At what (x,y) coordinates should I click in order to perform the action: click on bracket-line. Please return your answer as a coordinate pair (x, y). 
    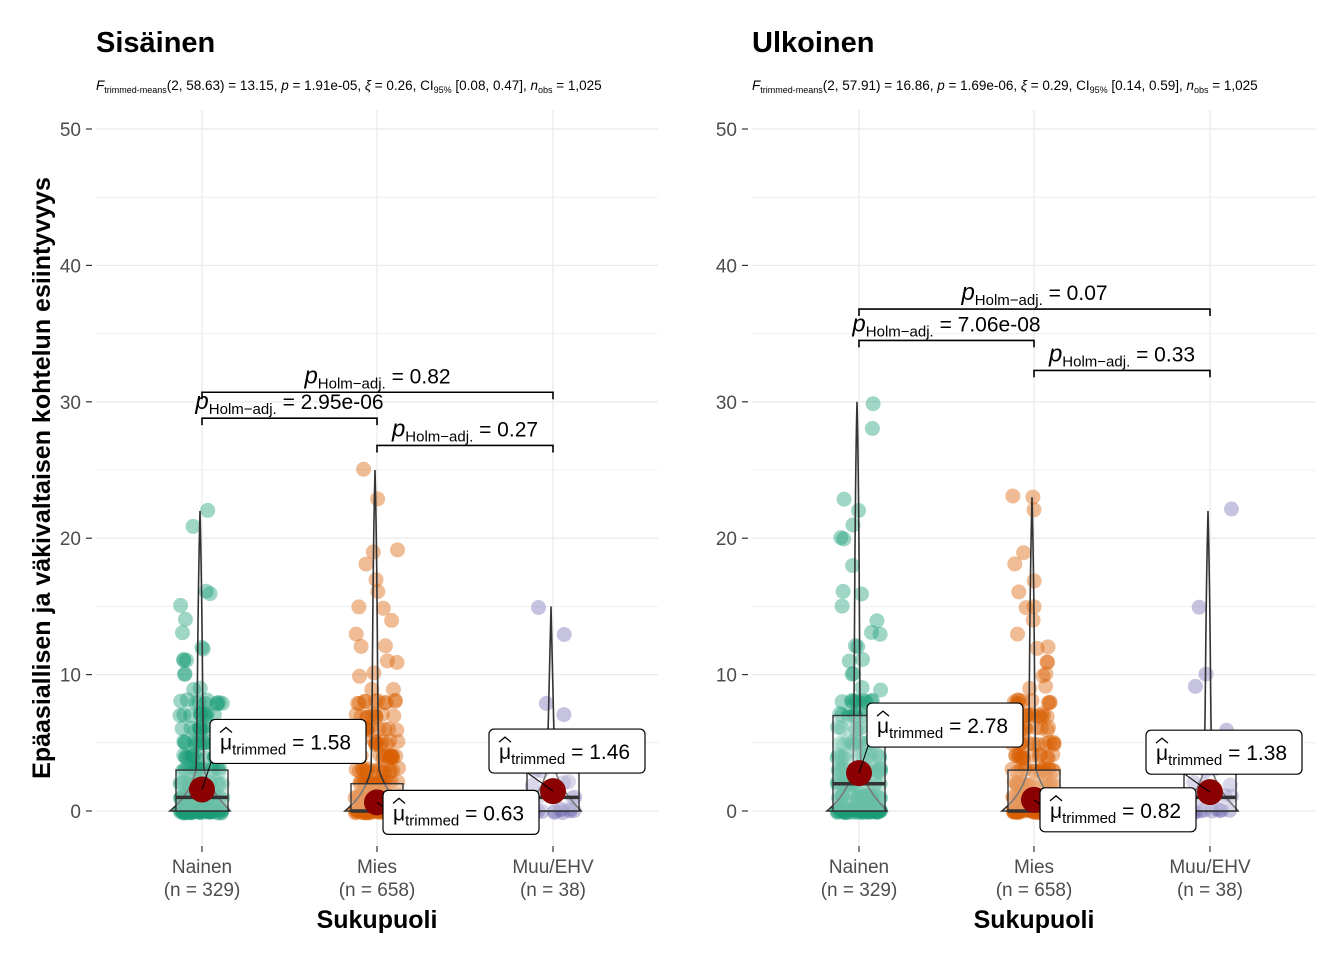
    Looking at the image, I should click on (377, 395).